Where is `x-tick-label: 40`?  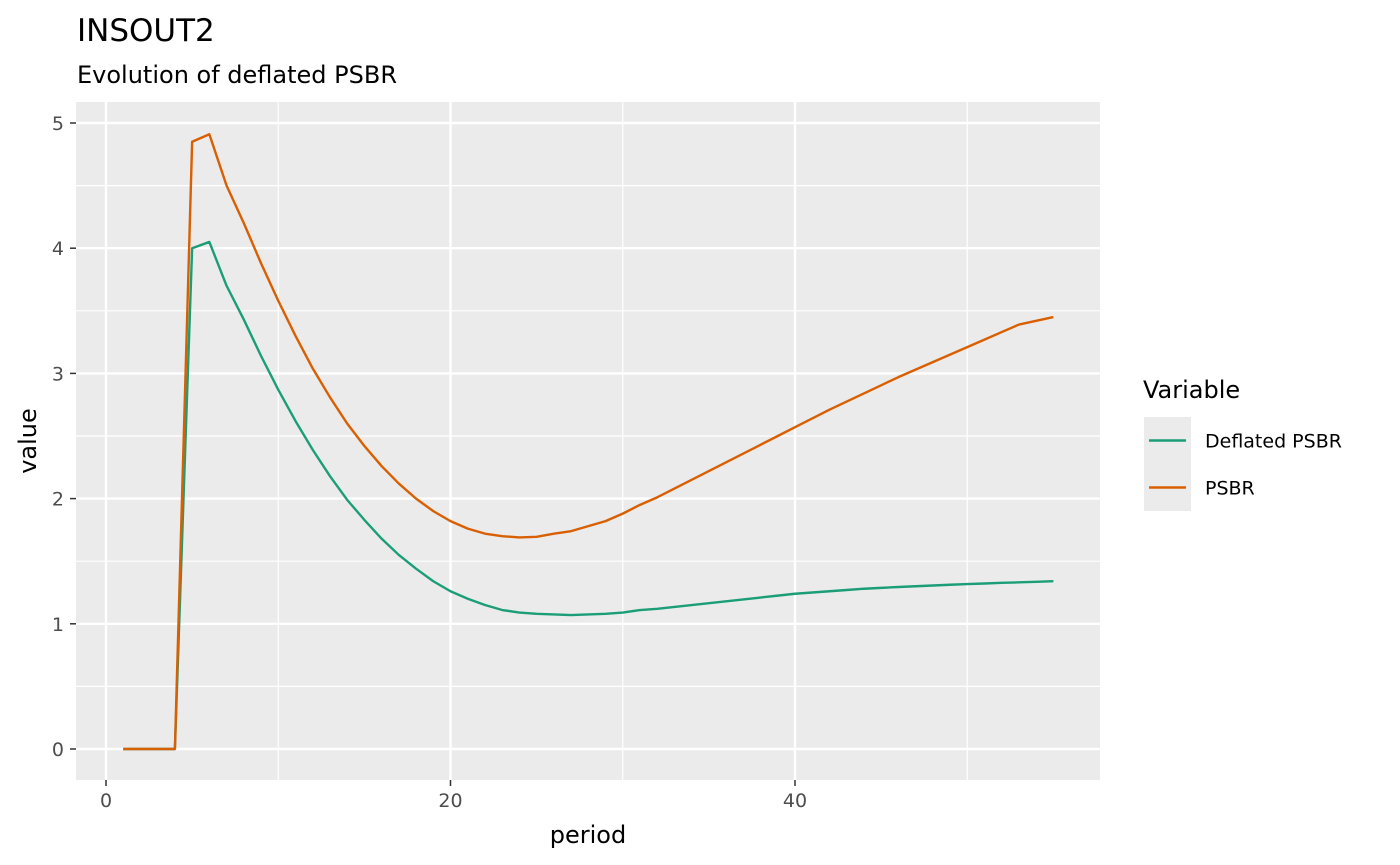 x-tick-label: 40 is located at coordinates (795, 801).